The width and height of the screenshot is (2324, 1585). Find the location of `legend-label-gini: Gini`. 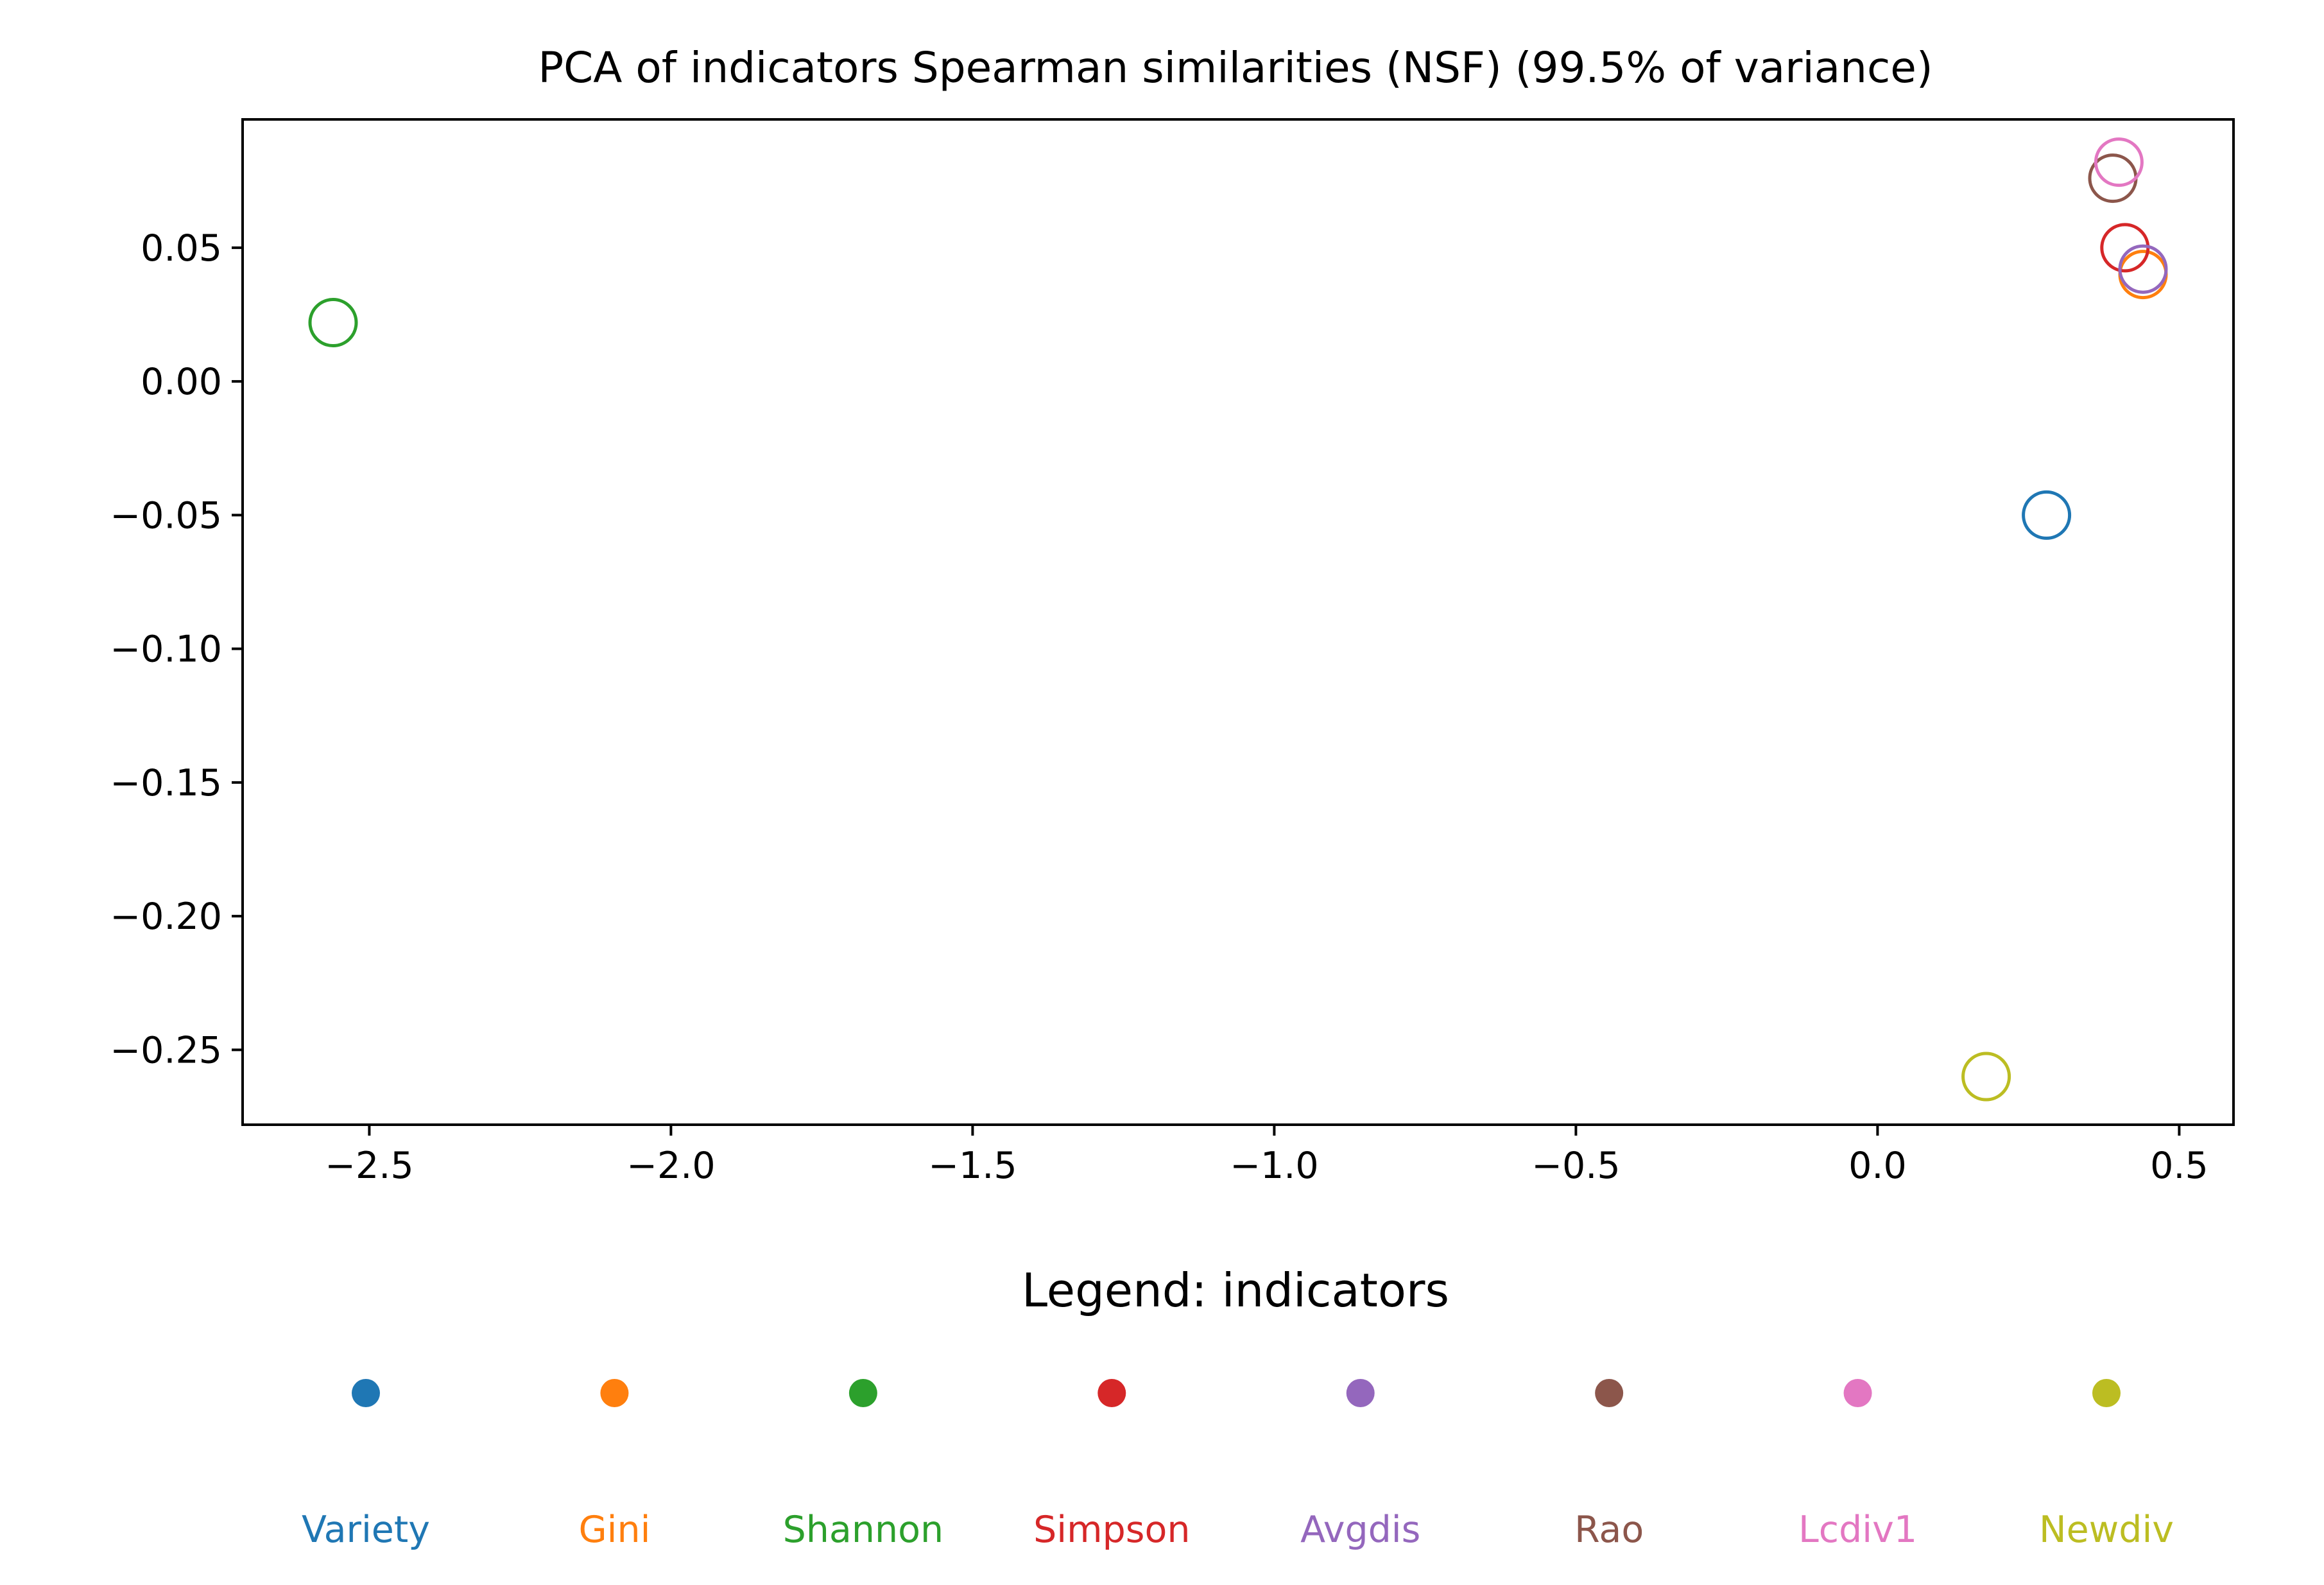

legend-label-gini: Gini is located at coordinates (614, 1530).